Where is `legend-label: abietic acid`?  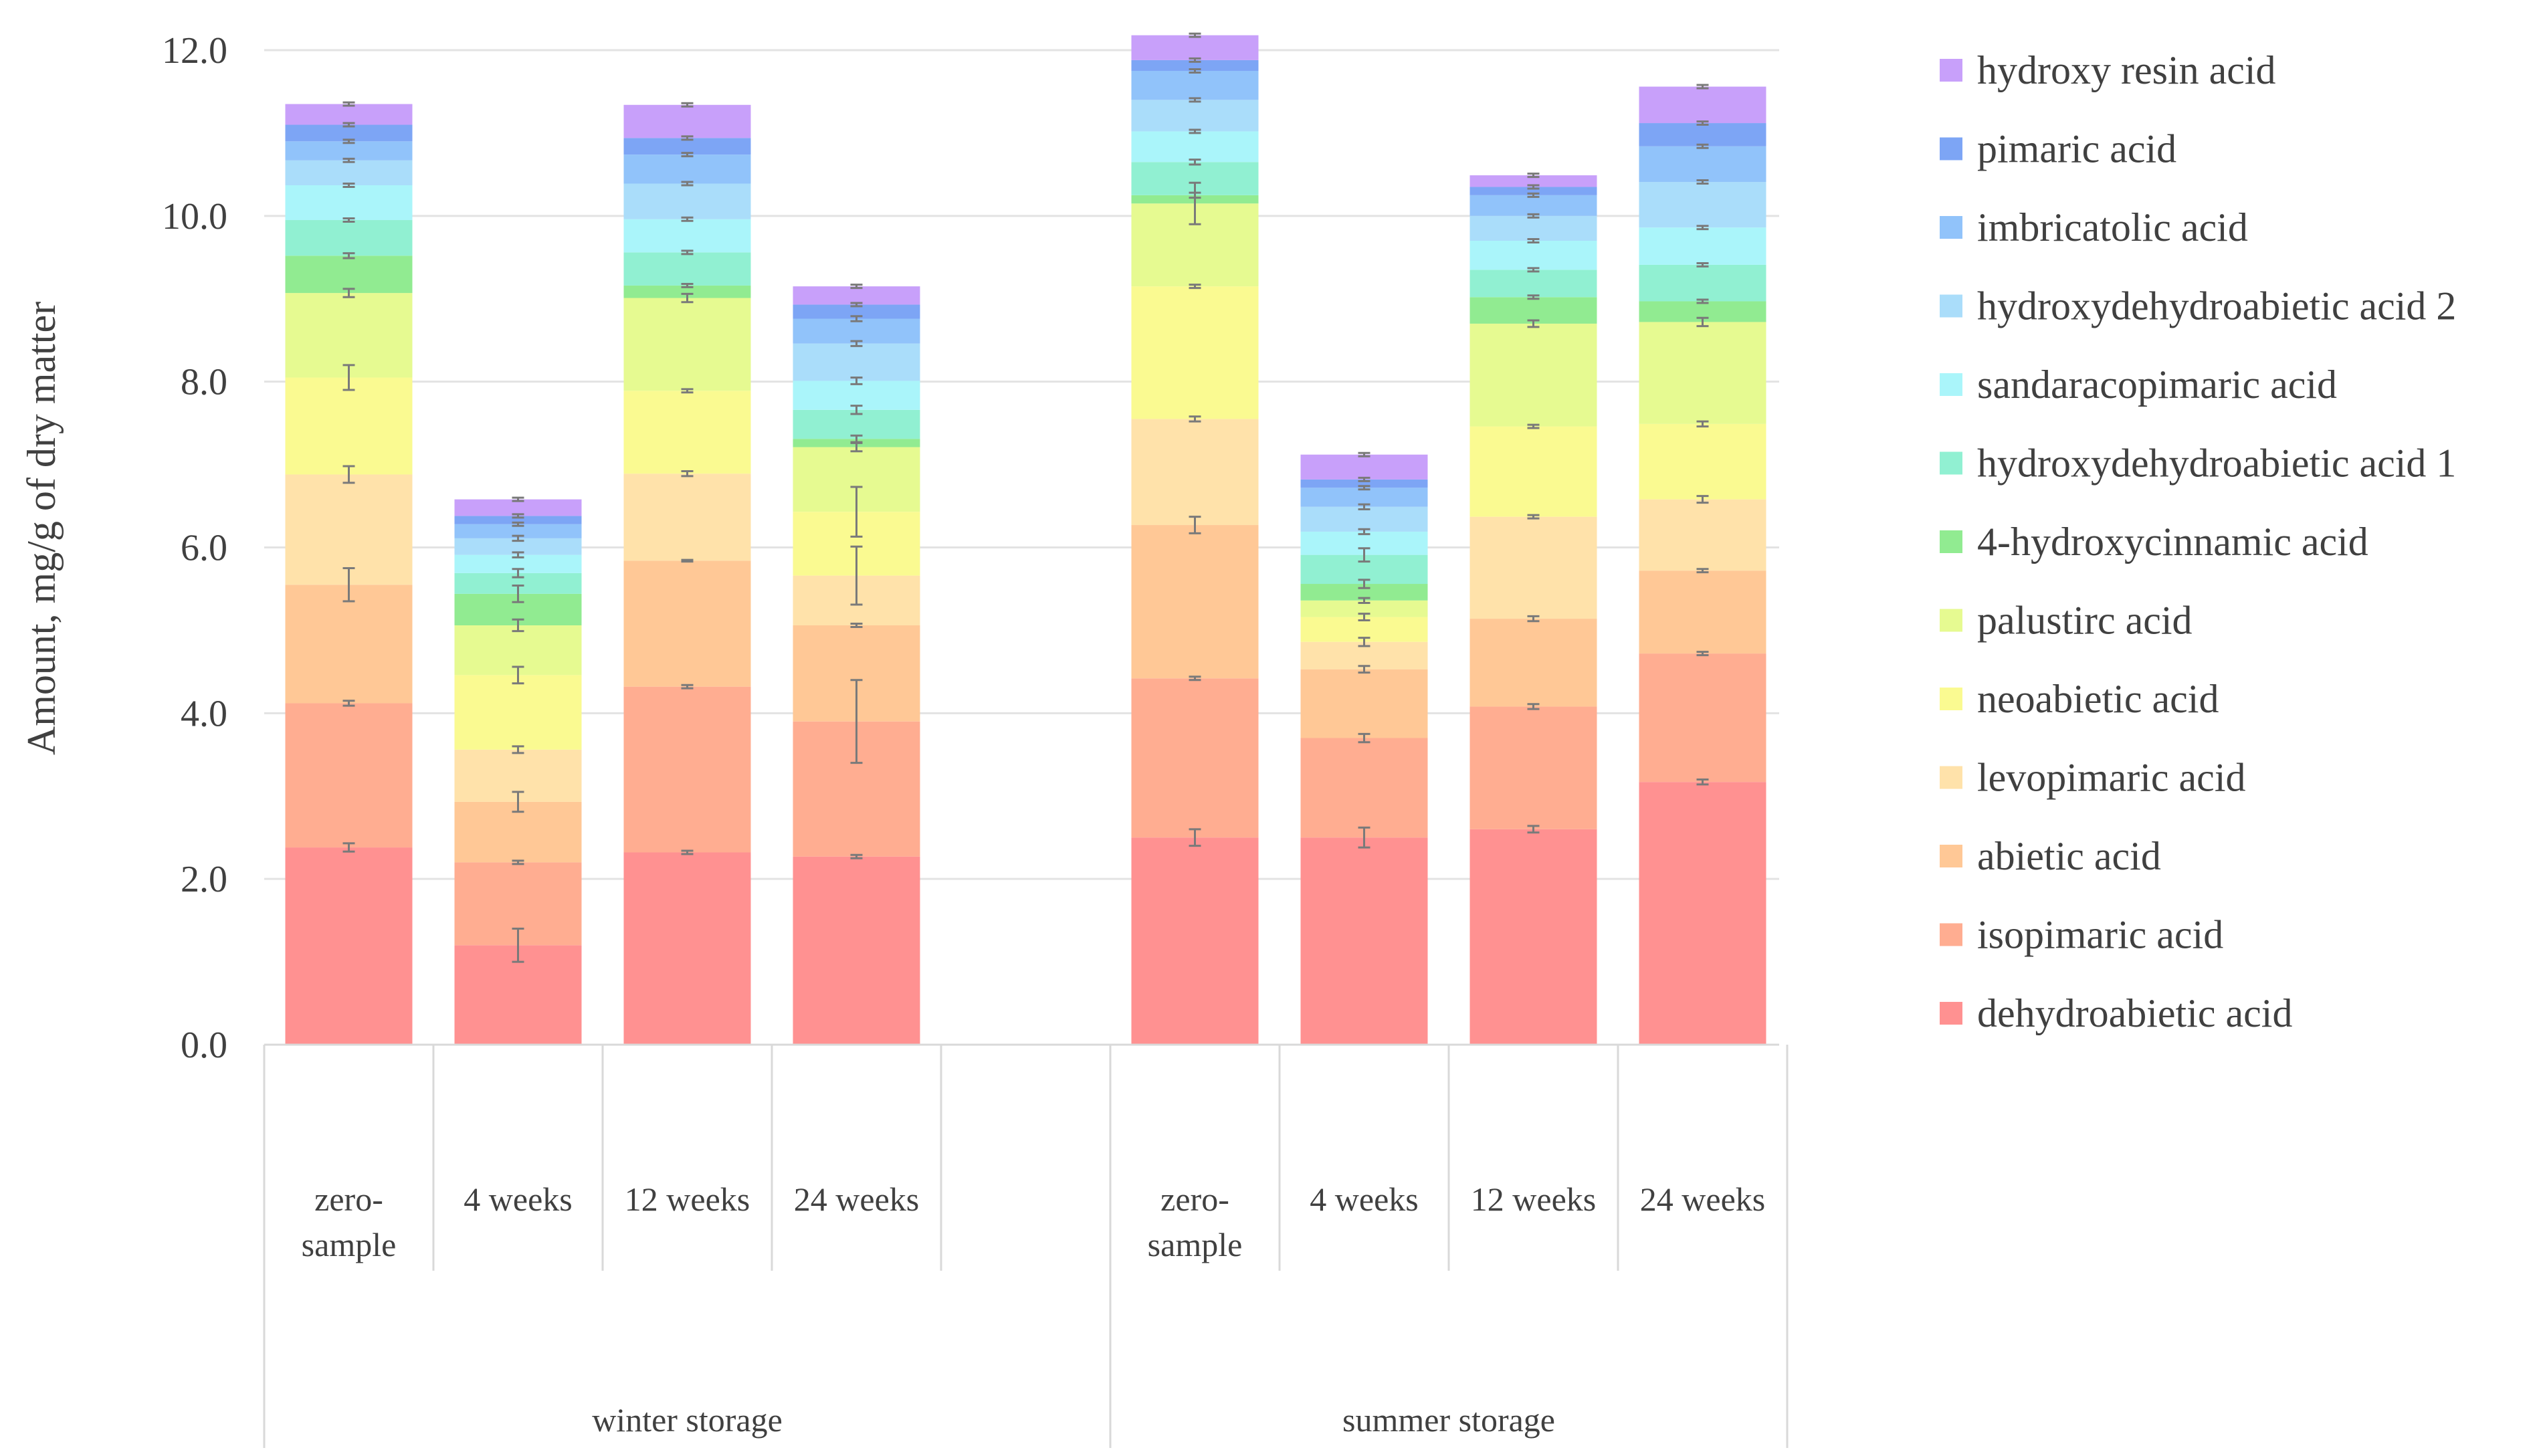
legend-label: abietic acid is located at coordinates (2069, 856).